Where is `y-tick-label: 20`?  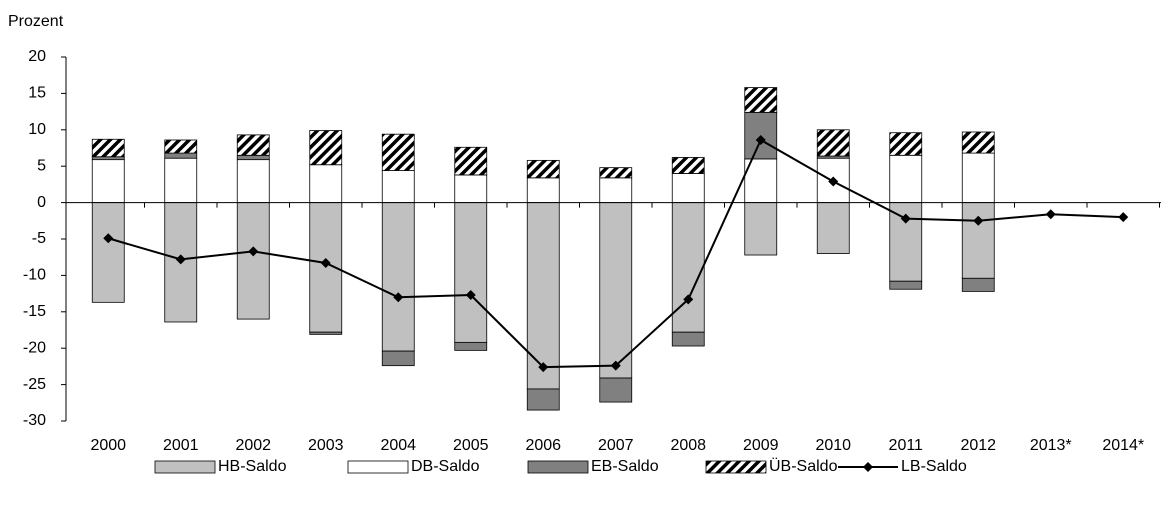
y-tick-label: 20 is located at coordinates (37, 56).